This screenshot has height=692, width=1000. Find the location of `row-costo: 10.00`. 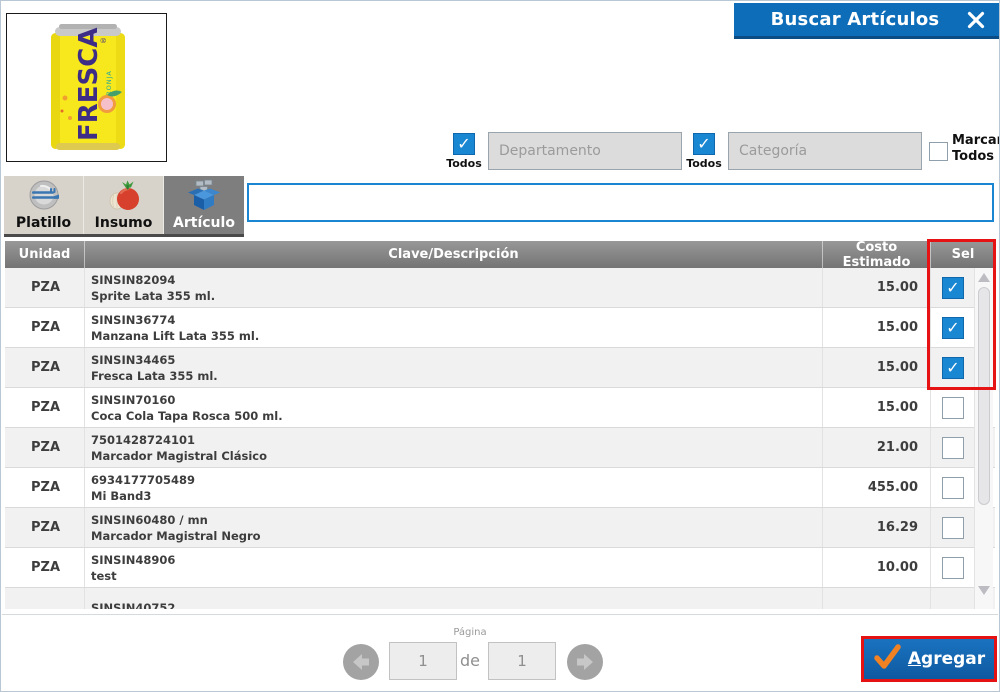

row-costo: 10.00 is located at coordinates (877, 567).